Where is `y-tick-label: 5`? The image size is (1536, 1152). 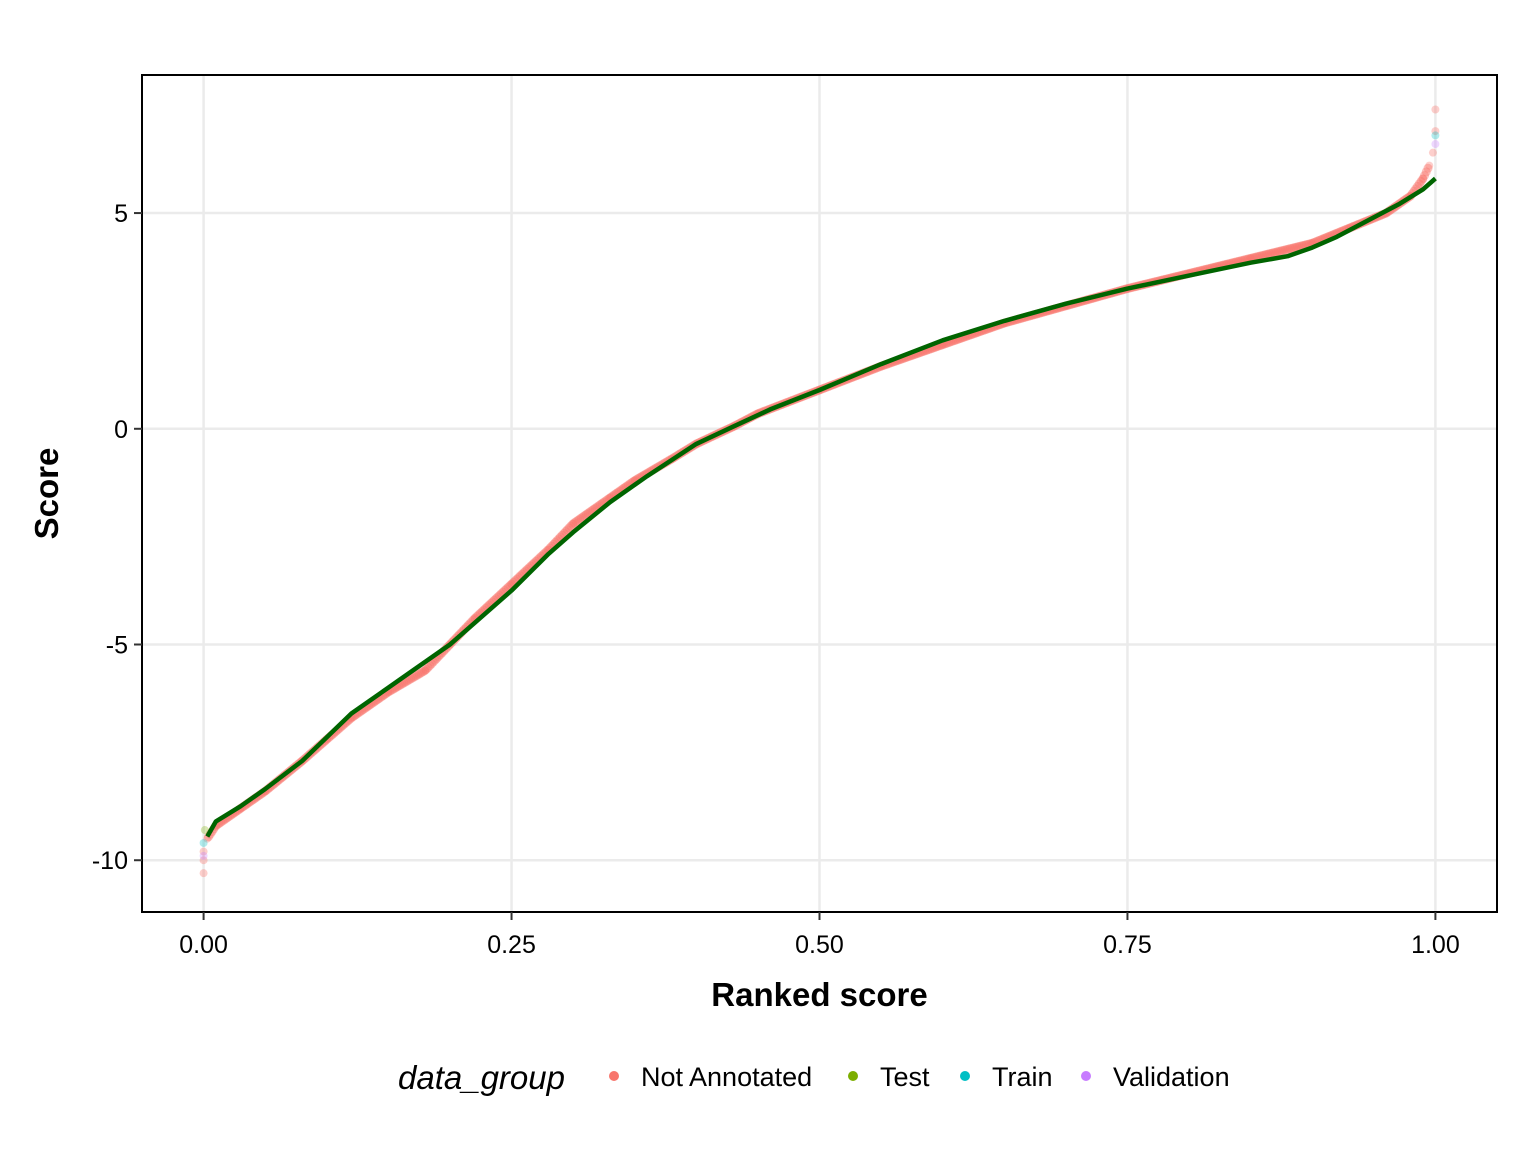
y-tick-label: 5 is located at coordinates (121, 214).